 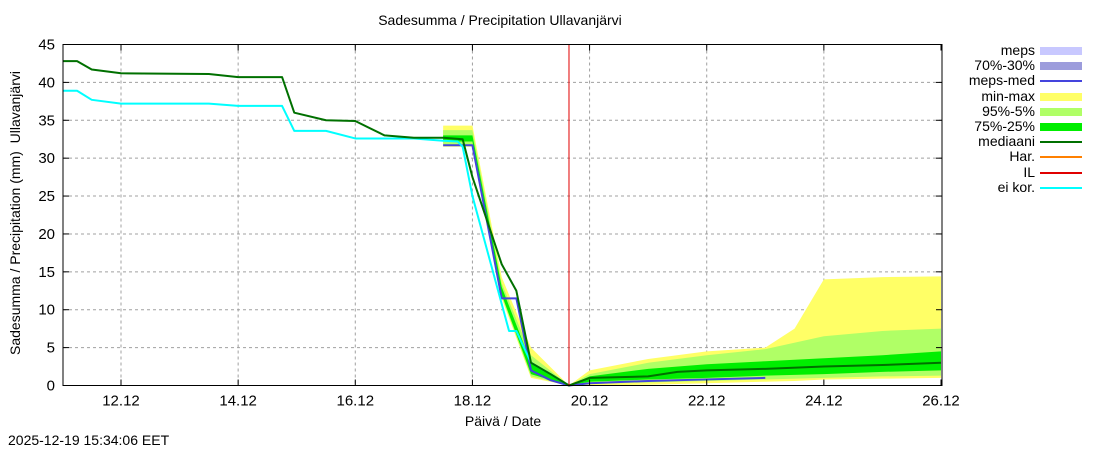 I want to click on svg-text: 14.12, so click(x=238, y=401).